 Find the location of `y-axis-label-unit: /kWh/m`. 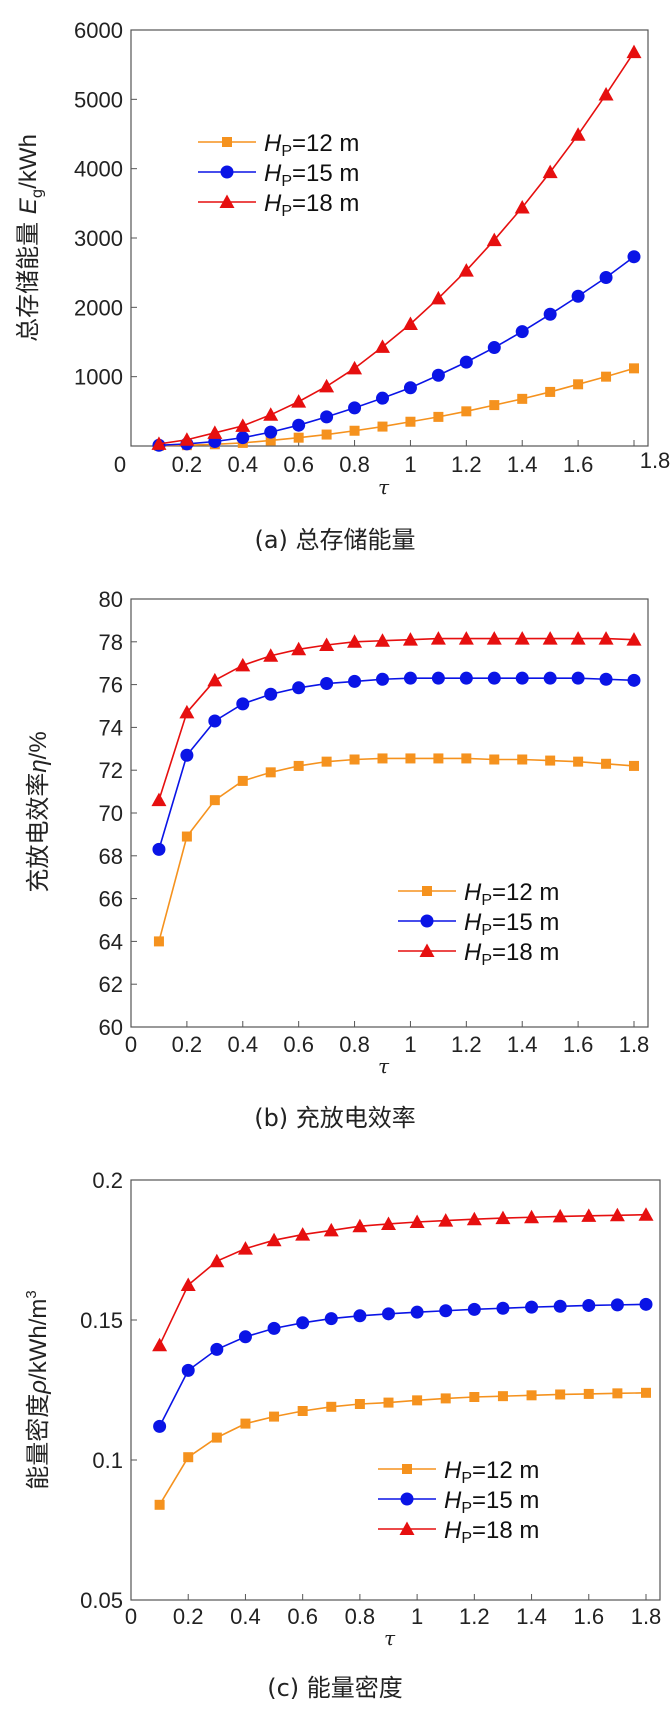

y-axis-label-unit: /kWh/m is located at coordinates (38, 1339).